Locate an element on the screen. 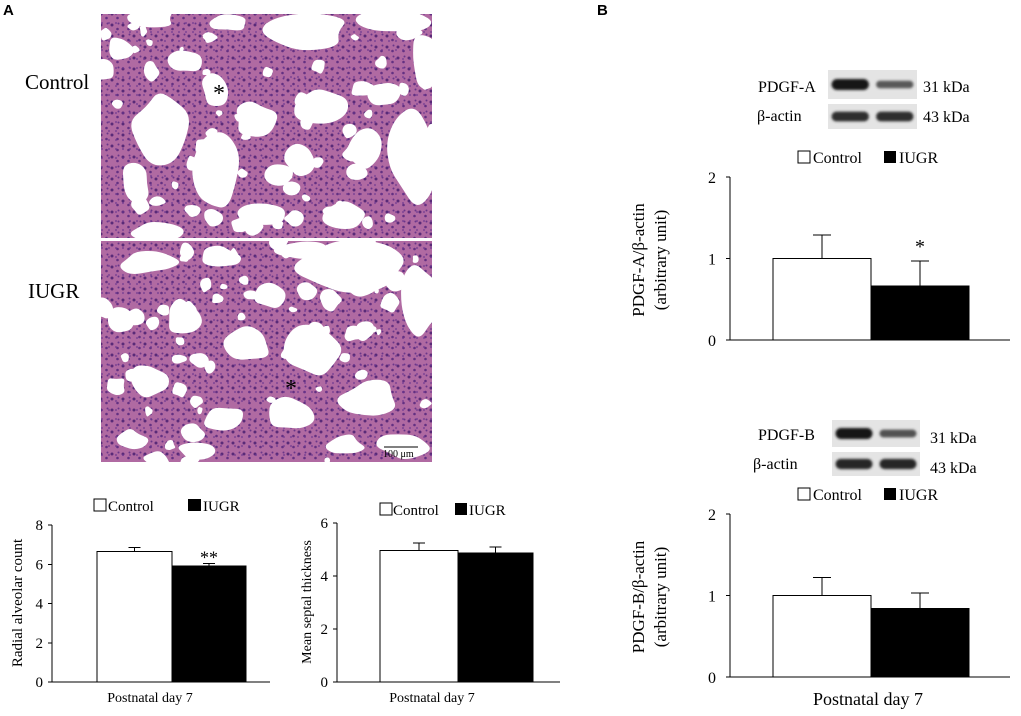 This screenshot has height=716, width=1021. panel-label-a: A is located at coordinates (8, 10).